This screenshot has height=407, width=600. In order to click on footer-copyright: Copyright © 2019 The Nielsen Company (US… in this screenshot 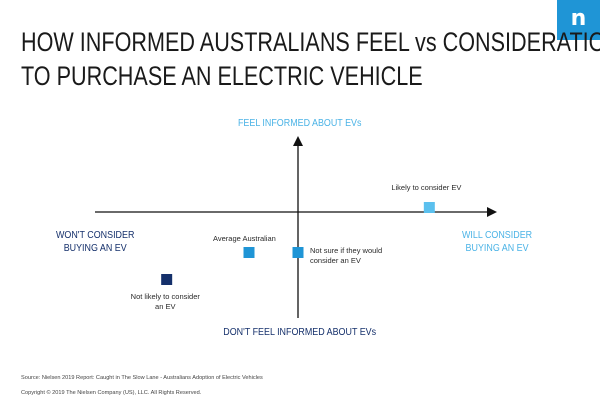, I will do `click(111, 393)`.